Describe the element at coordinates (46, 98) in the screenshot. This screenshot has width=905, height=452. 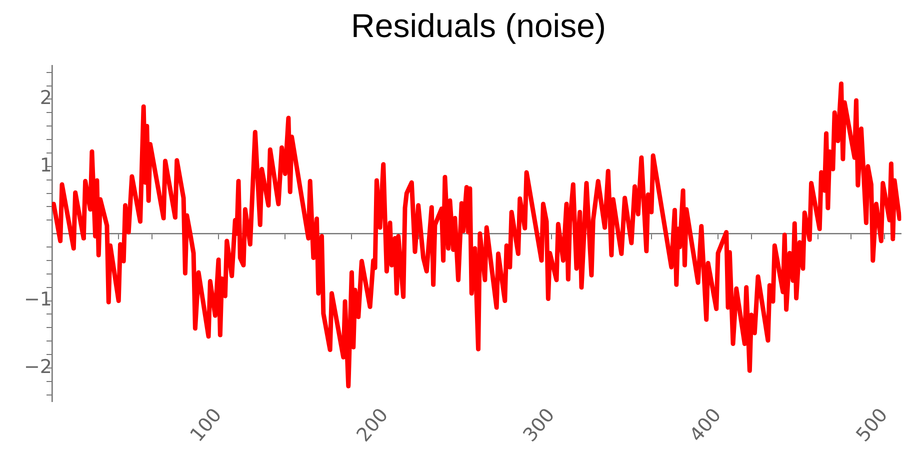
I see `y-tick-label: 2` at that location.